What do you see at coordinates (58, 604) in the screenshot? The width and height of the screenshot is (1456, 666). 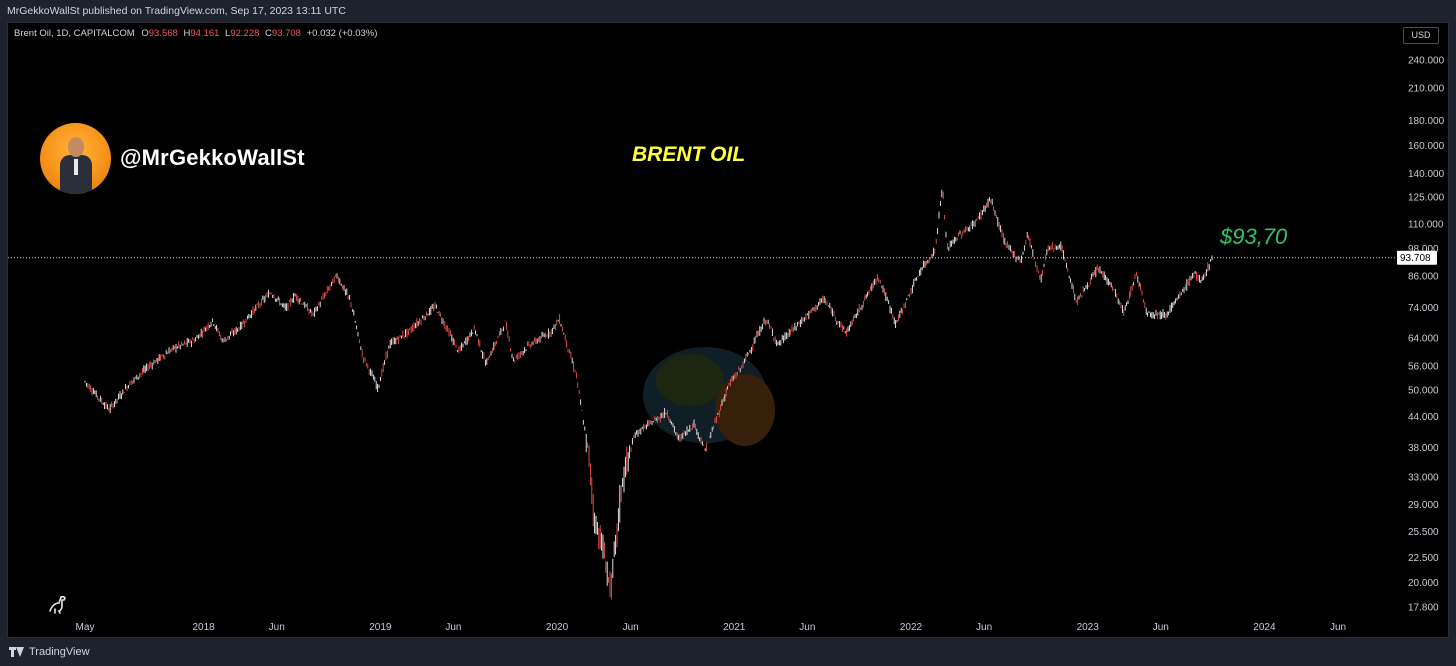 I see `dino-icon` at bounding box center [58, 604].